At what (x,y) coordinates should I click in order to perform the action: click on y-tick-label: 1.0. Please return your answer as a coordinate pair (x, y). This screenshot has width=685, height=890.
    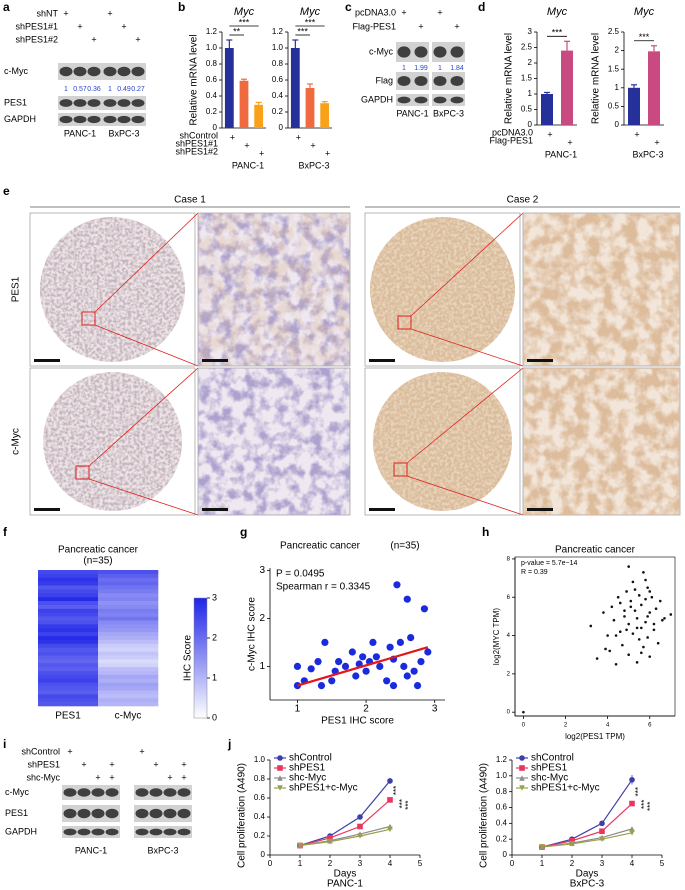
    Looking at the image, I should click on (260, 759).